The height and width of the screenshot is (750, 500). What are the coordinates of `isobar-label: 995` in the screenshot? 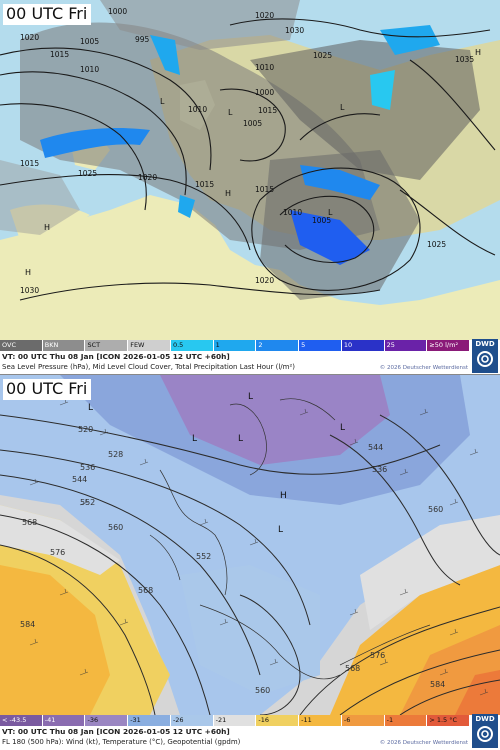 It's located at (142, 39).